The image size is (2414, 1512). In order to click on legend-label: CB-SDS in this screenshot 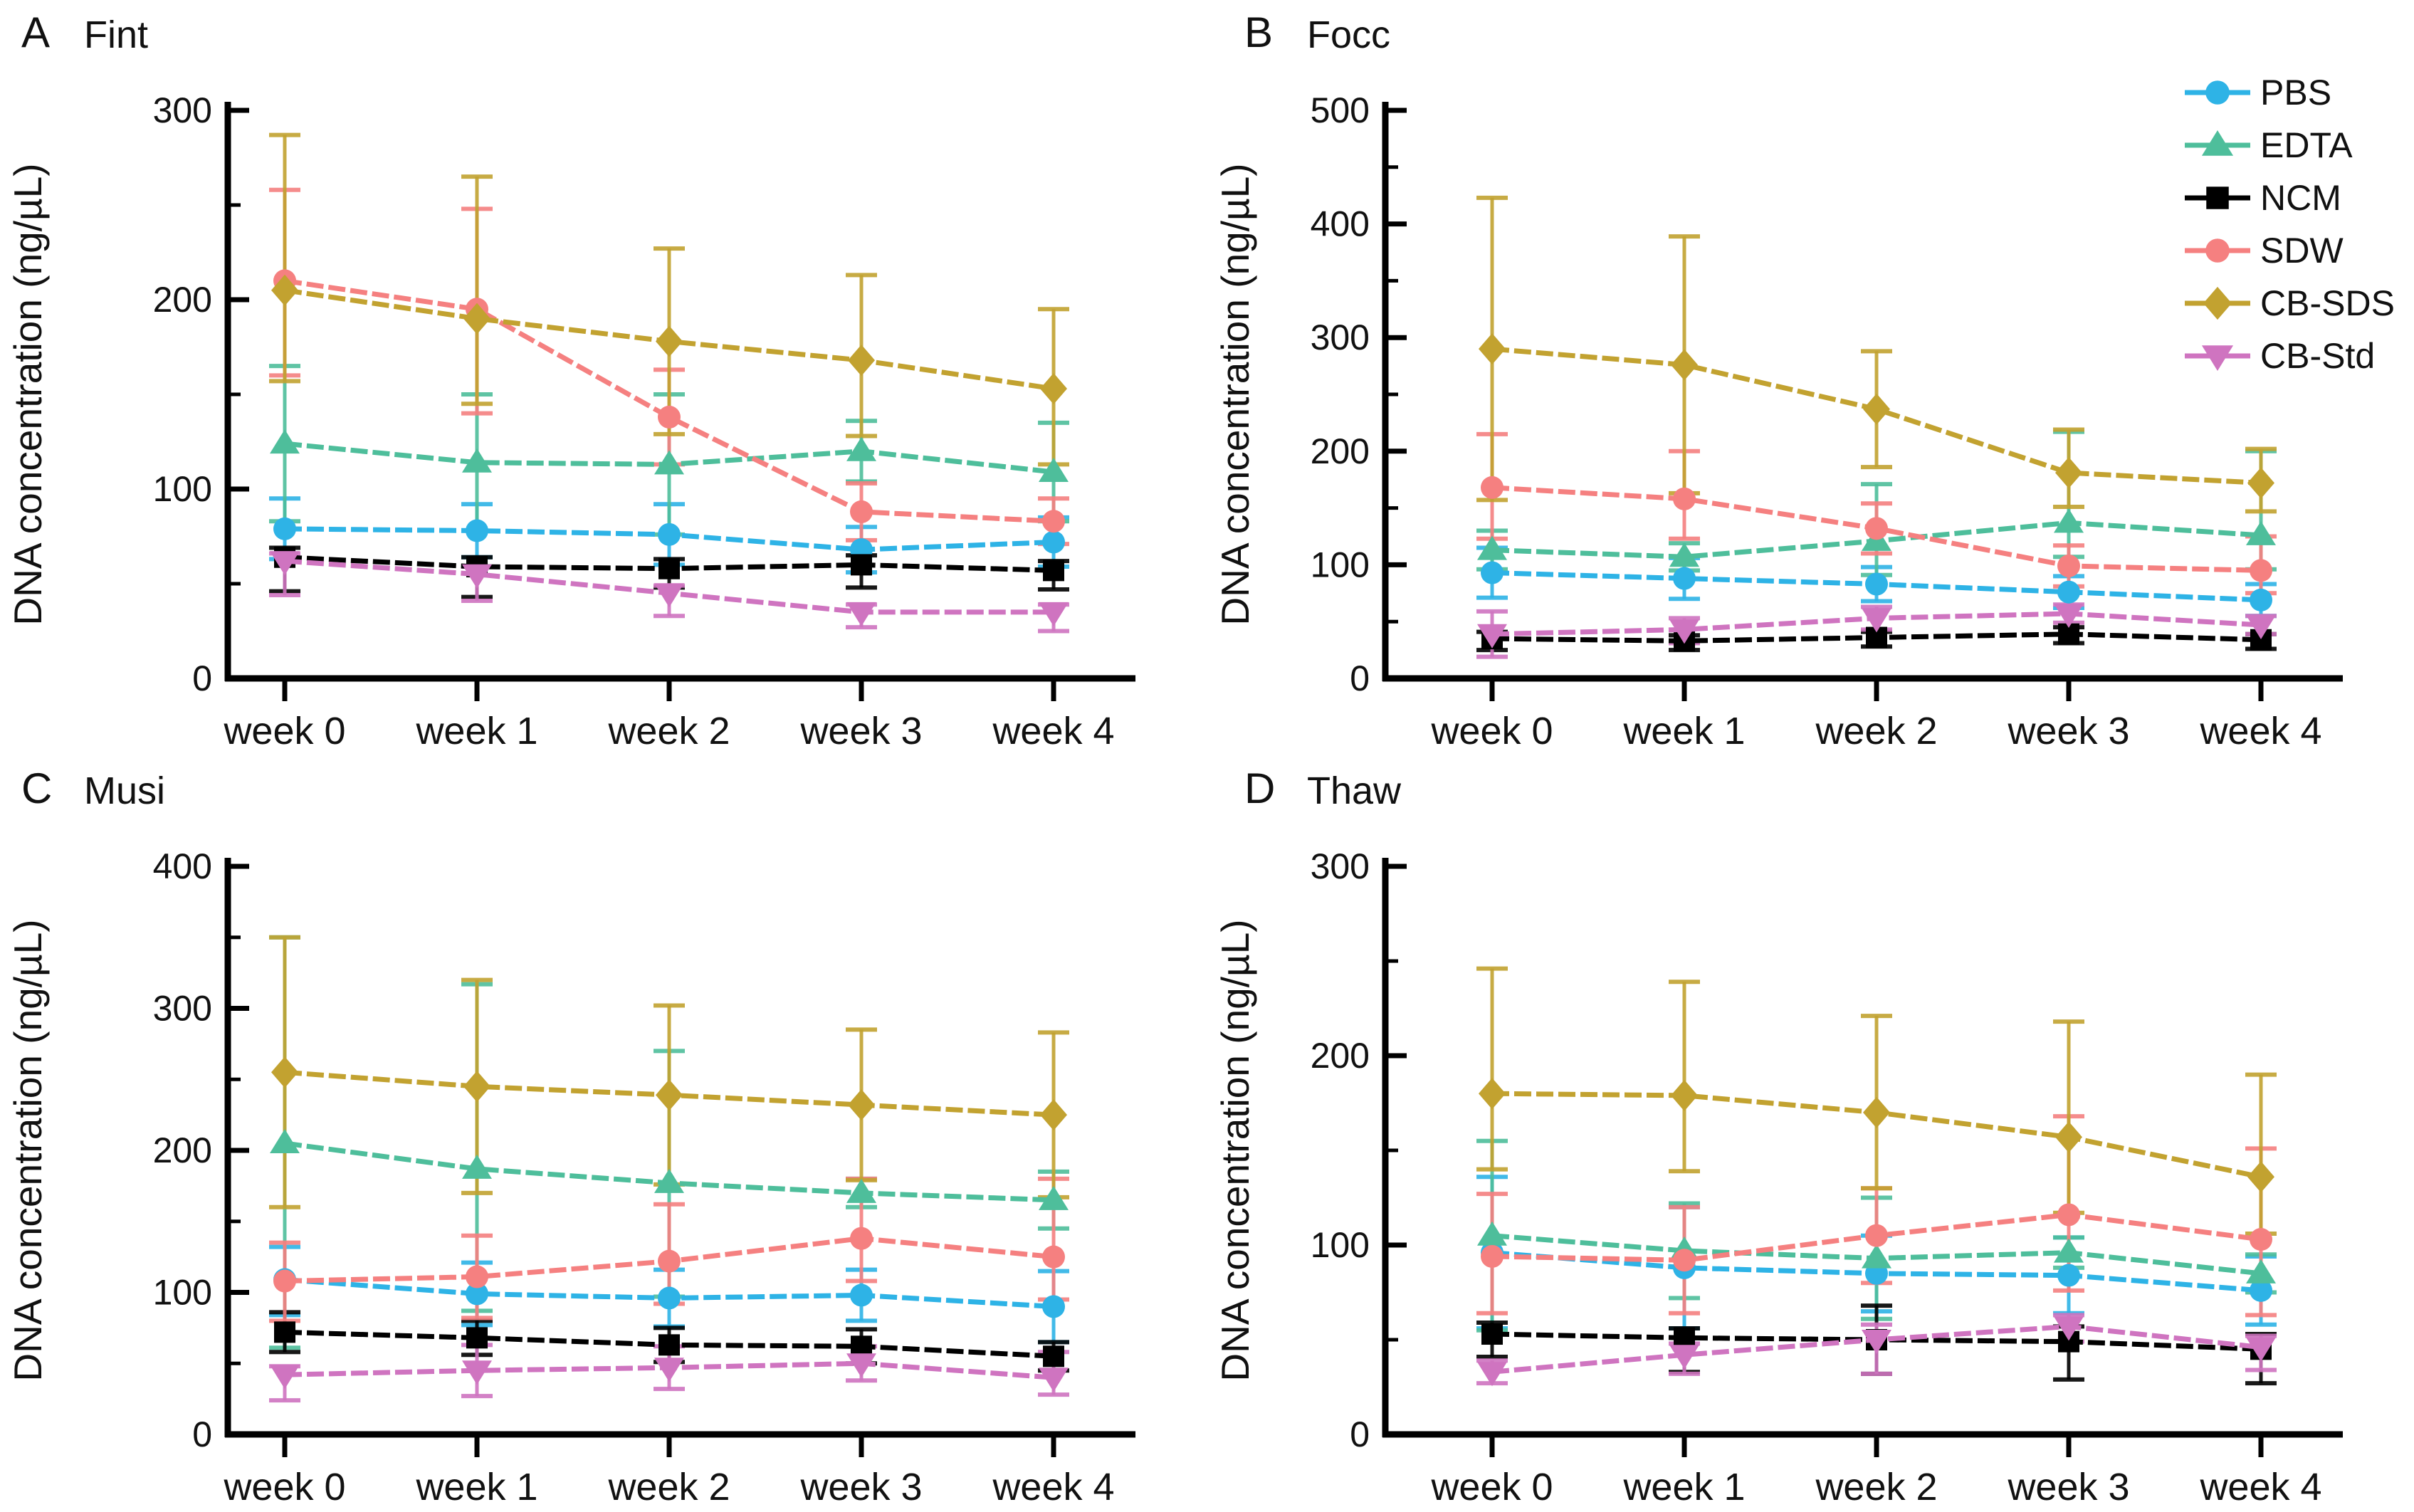, I will do `click(2327, 303)`.